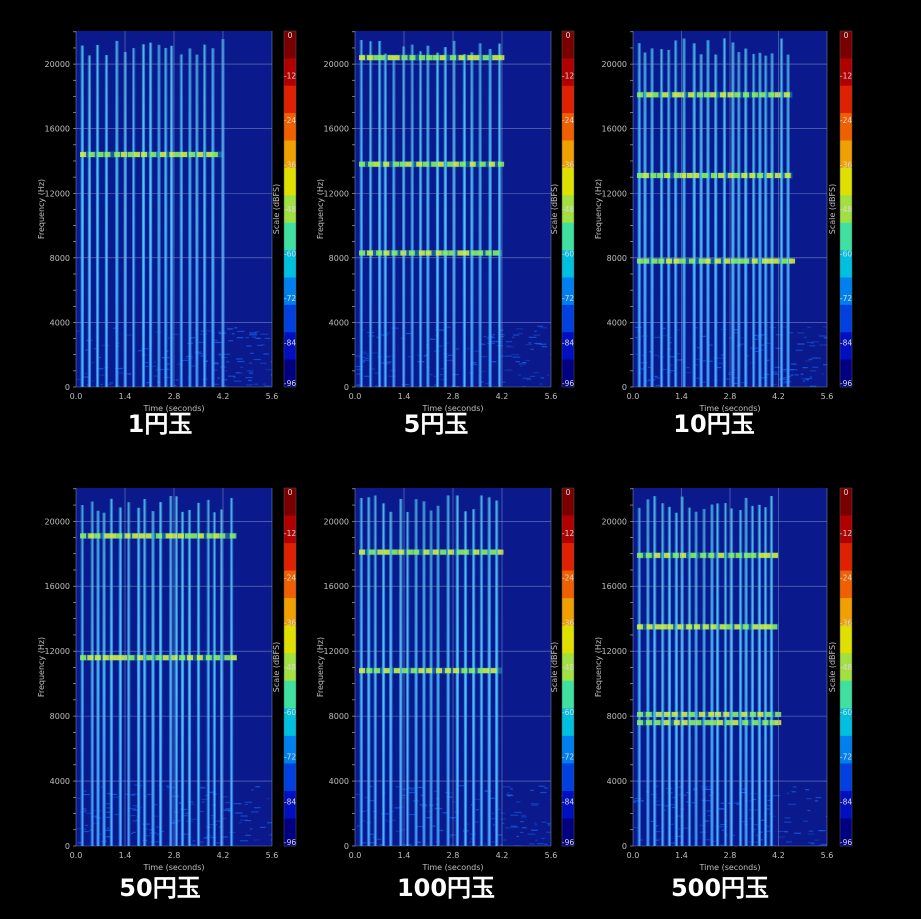 The height and width of the screenshot is (919, 921). I want to click on x-axis-title: Time (seconds), so click(452, 408).